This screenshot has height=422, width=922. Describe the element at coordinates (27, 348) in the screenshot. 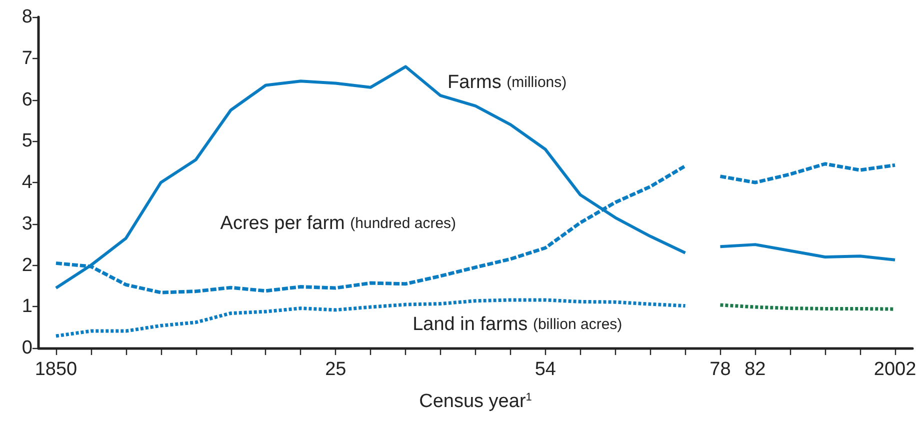

I see `y-tick-label: 0` at that location.